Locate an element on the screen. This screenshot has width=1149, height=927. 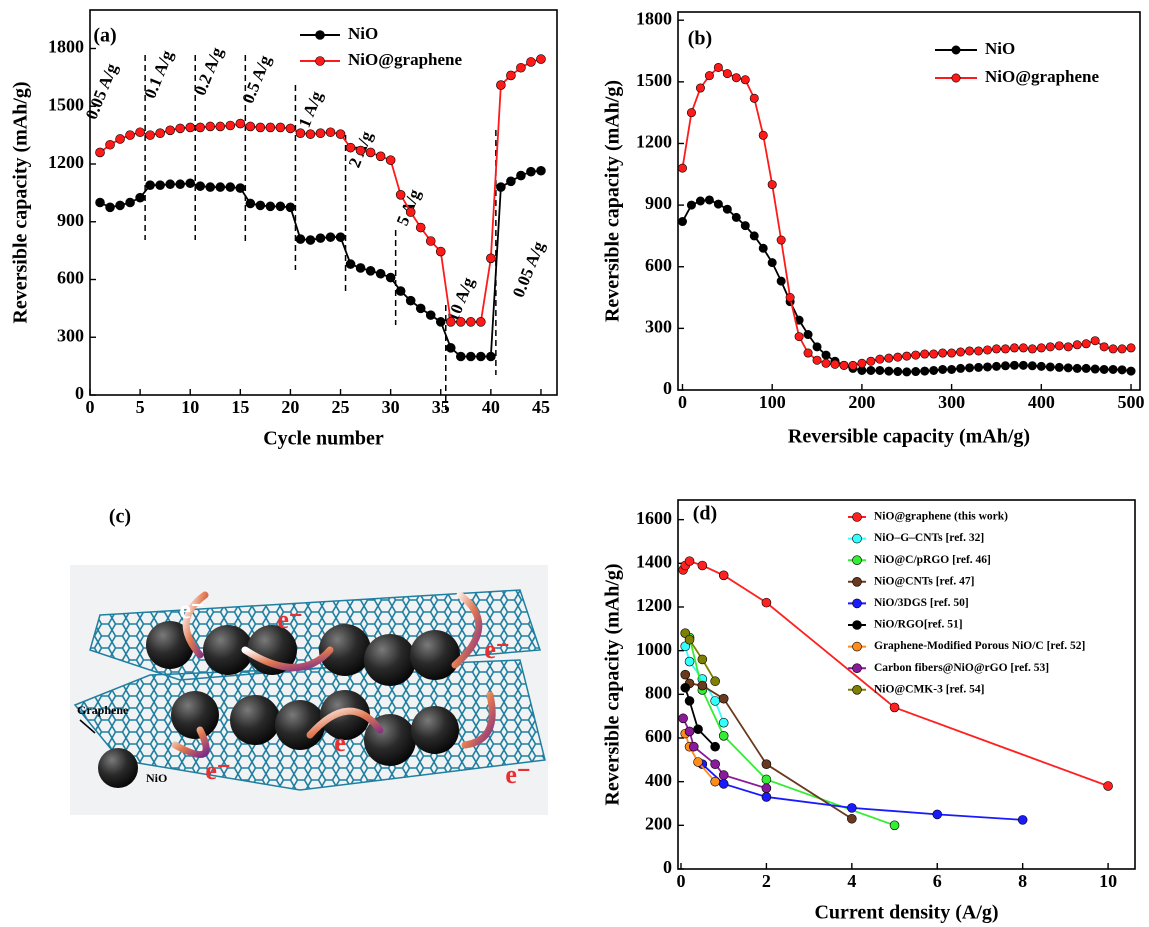
x-tick-label: 200 is located at coordinates (861, 402).